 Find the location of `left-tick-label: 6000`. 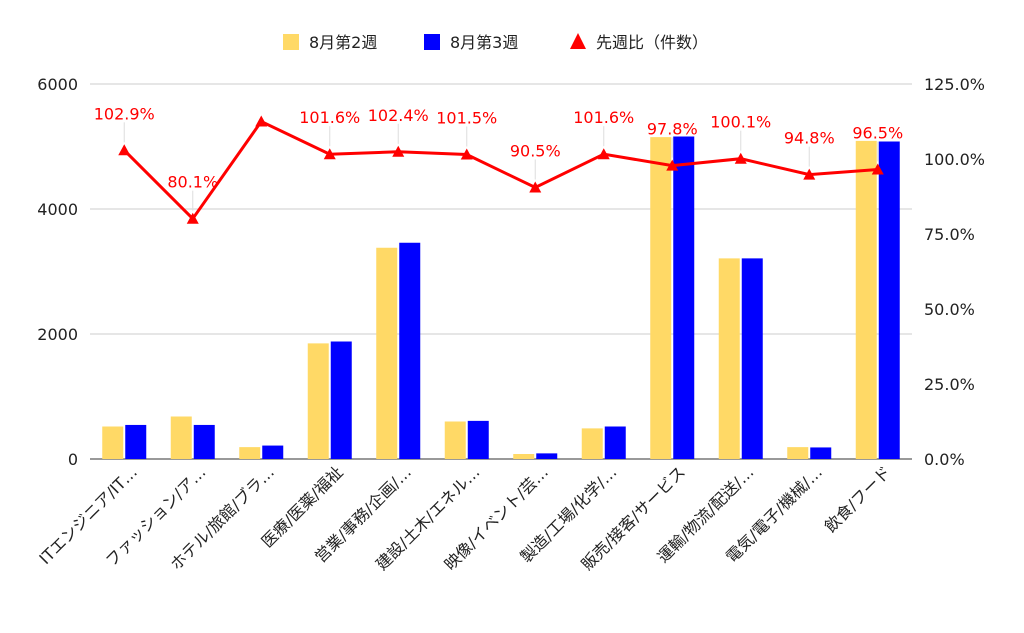

left-tick-label: 6000 is located at coordinates (57, 84).